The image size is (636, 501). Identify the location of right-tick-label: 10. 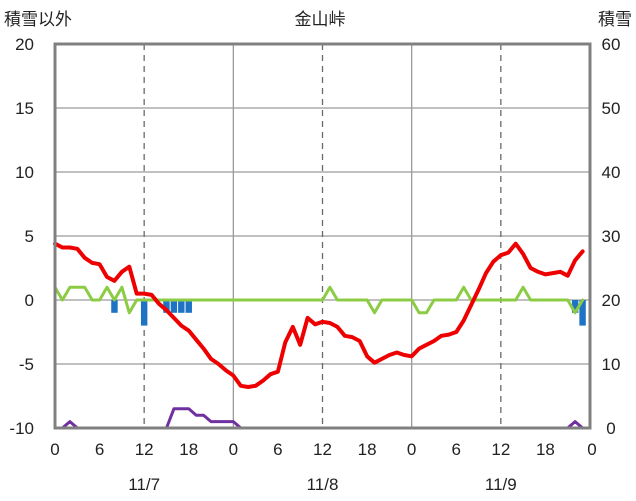
(611, 364).